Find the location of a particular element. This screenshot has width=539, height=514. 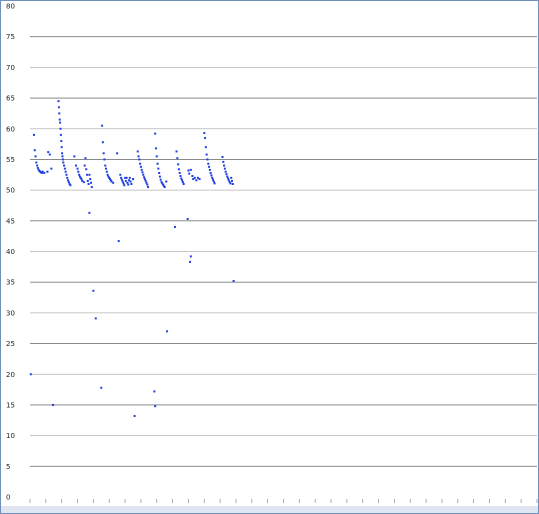

y-tick-label-35: 35 is located at coordinates (10, 283).